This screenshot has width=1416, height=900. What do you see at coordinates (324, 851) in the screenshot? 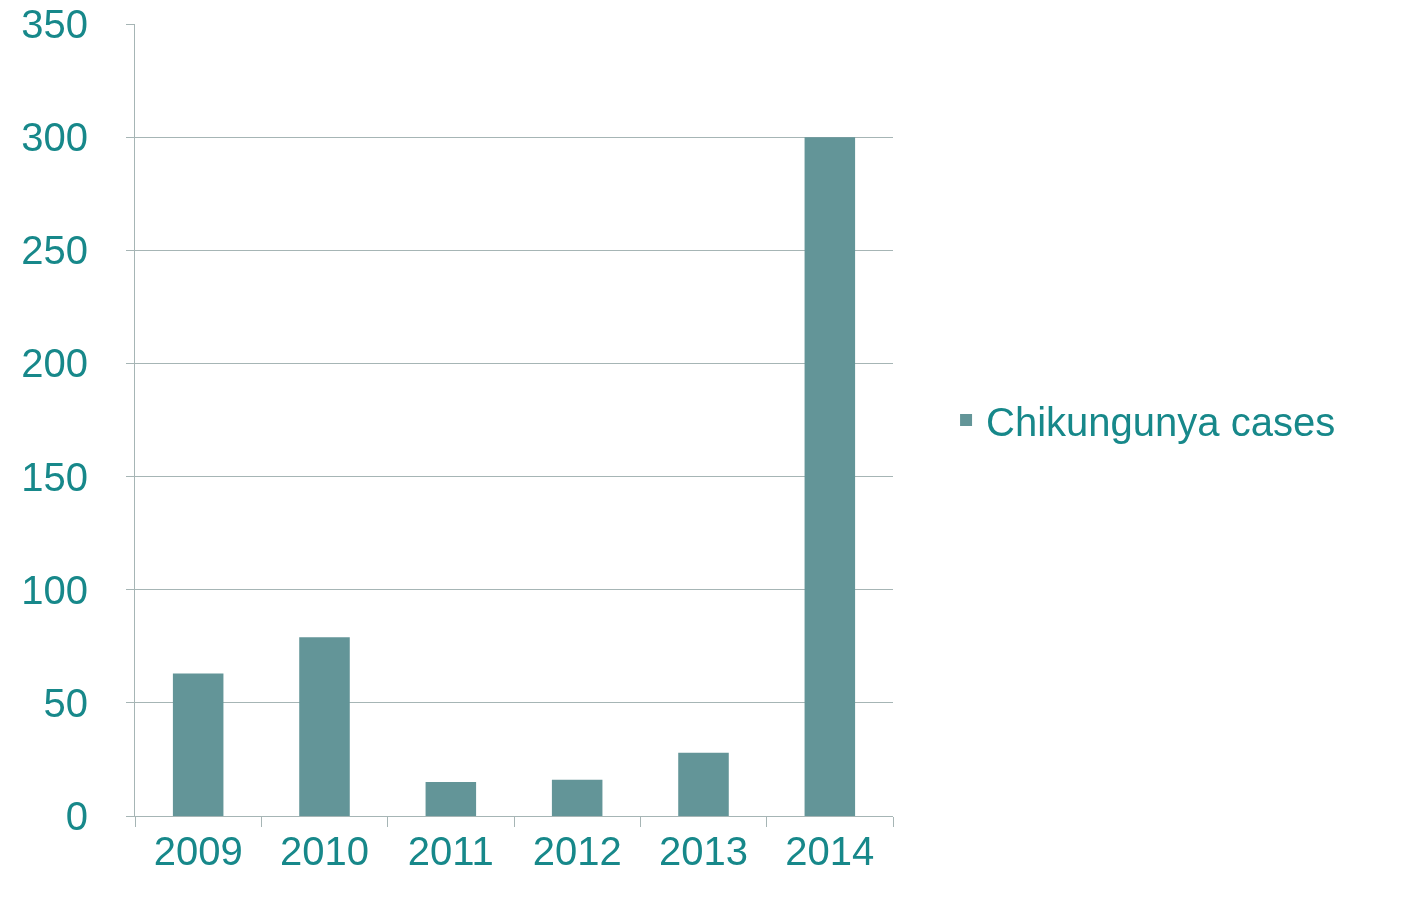
I see `x-tick-label: 2010` at bounding box center [324, 851].